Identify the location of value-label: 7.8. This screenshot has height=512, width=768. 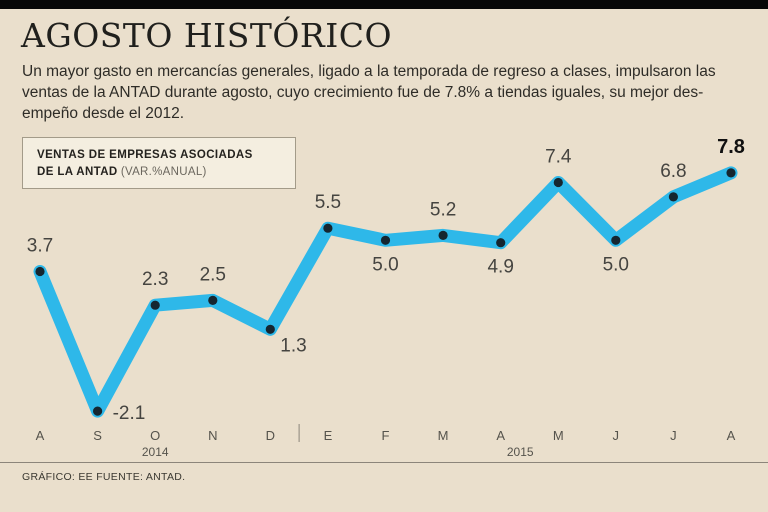
(731, 147).